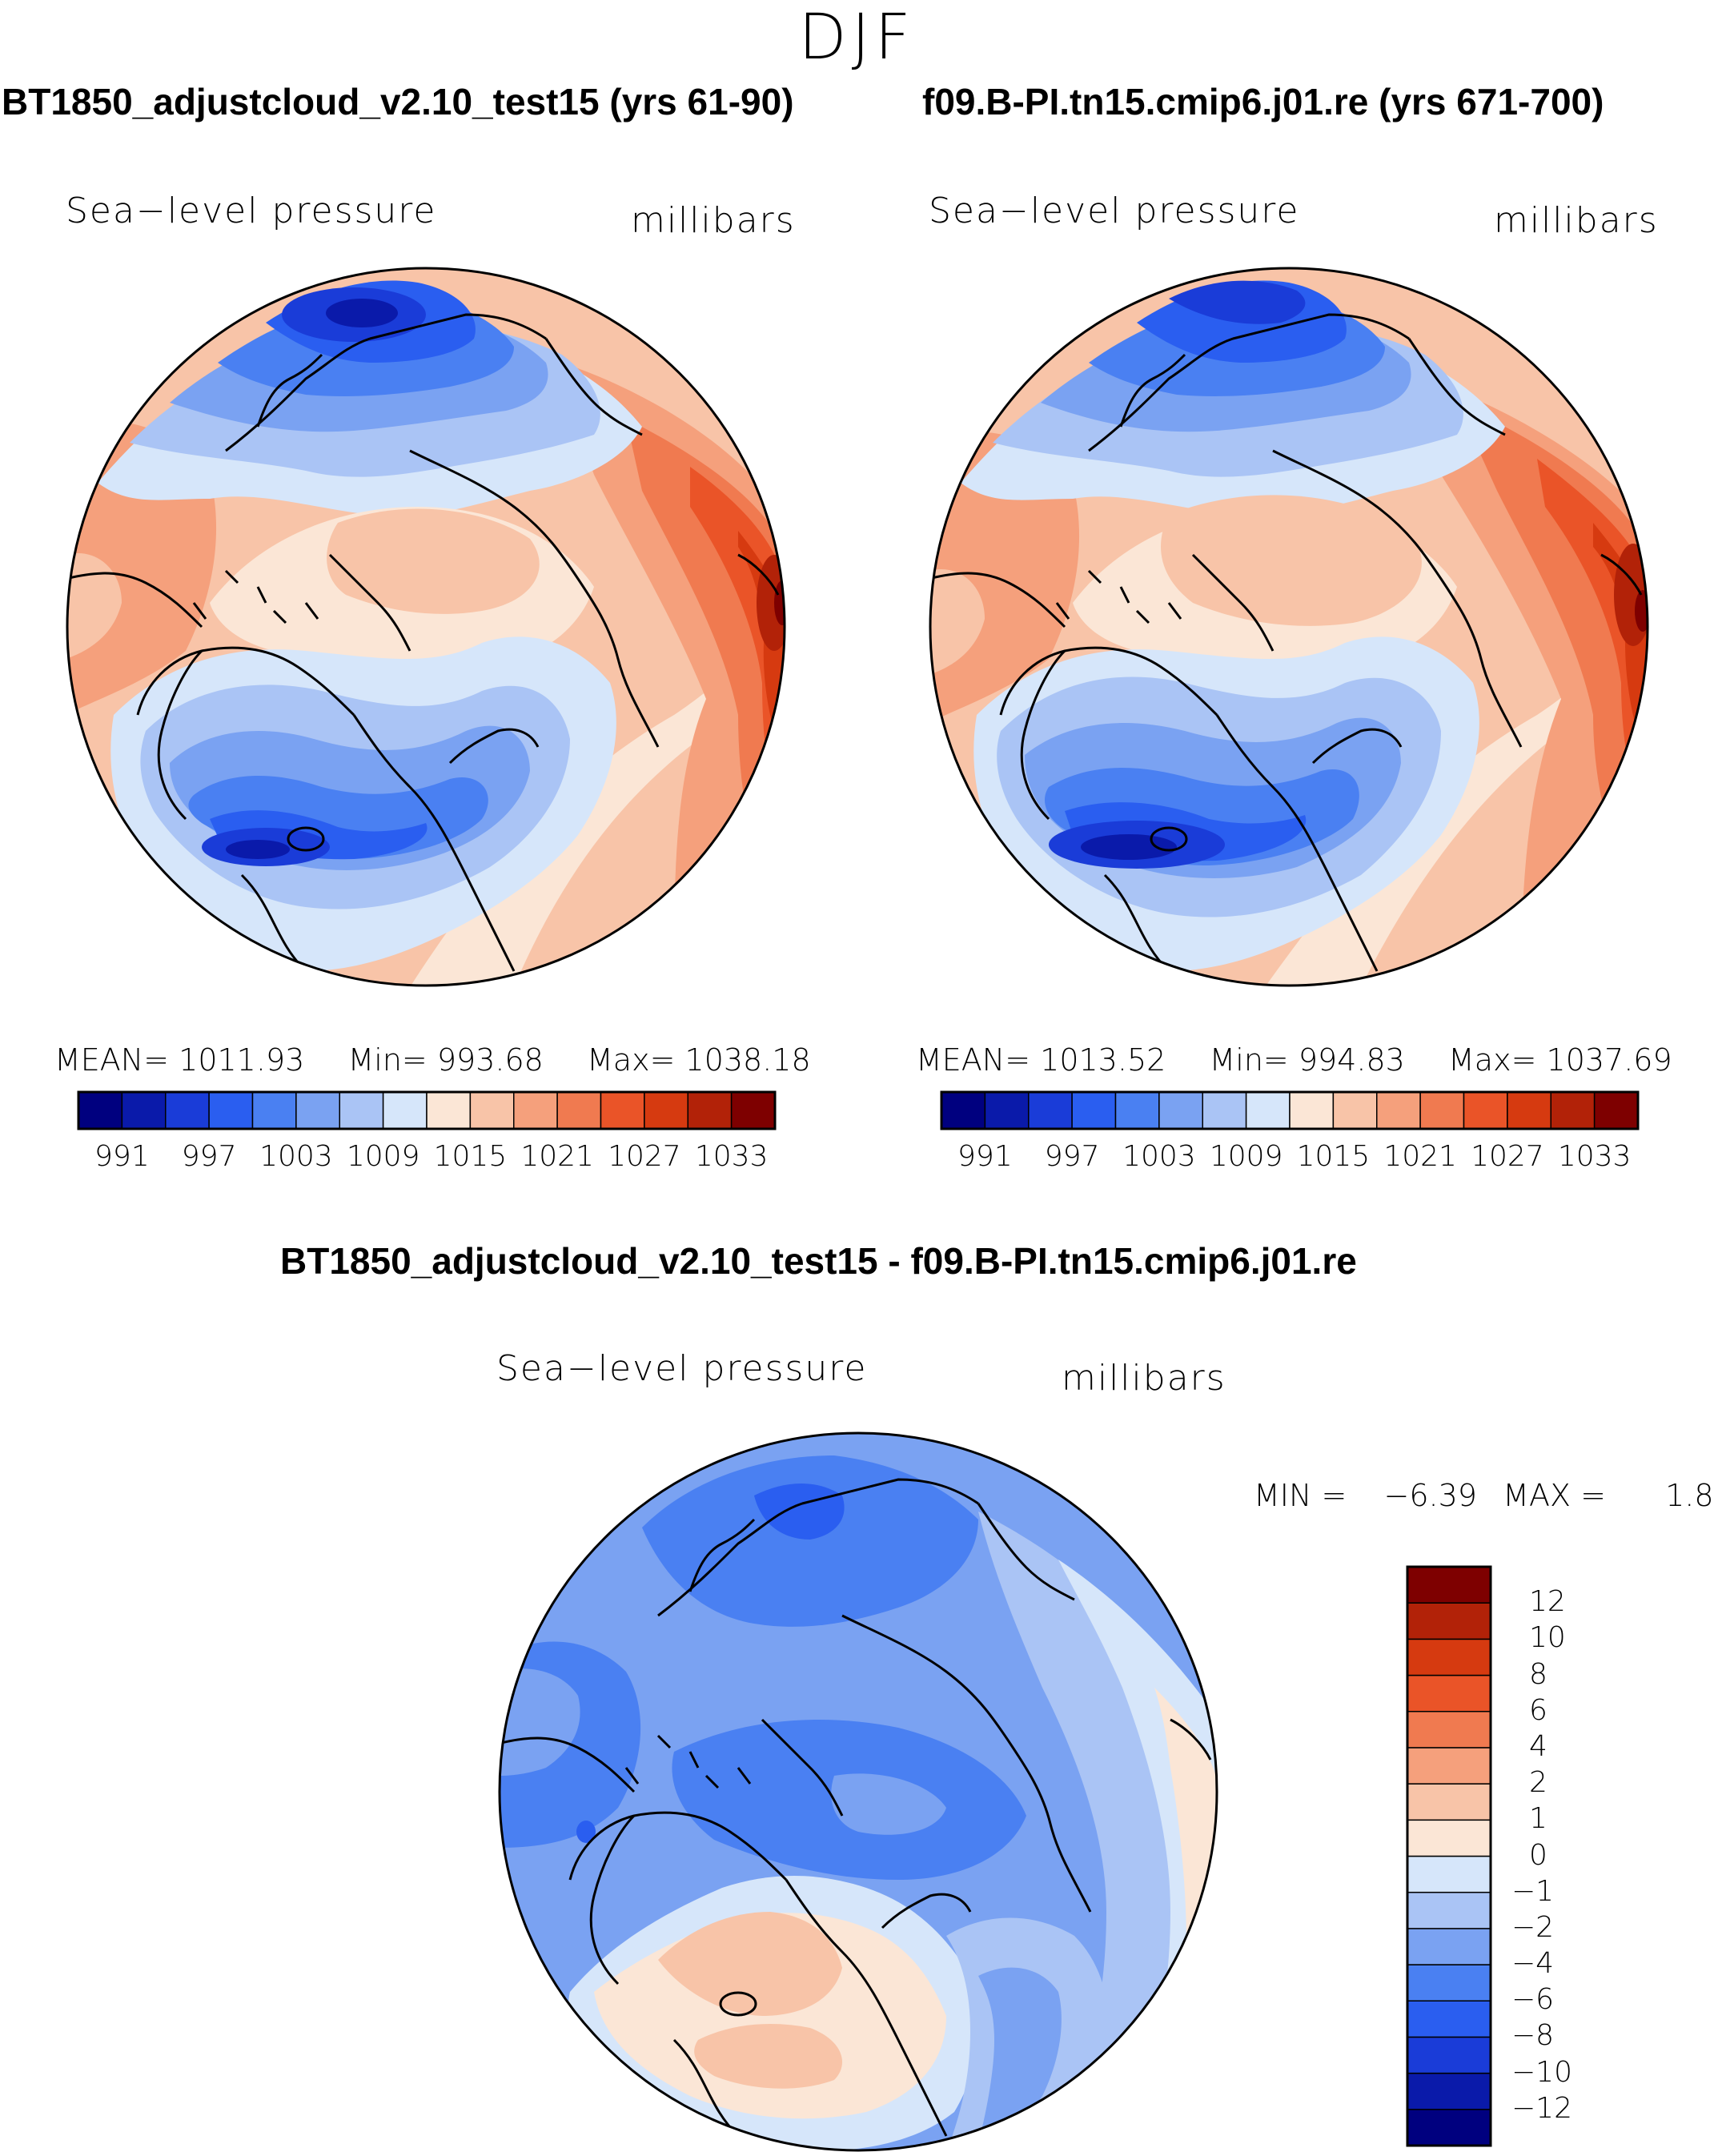  I want to click on panel-1-mean-label: MEAN=, so click(112, 1060).